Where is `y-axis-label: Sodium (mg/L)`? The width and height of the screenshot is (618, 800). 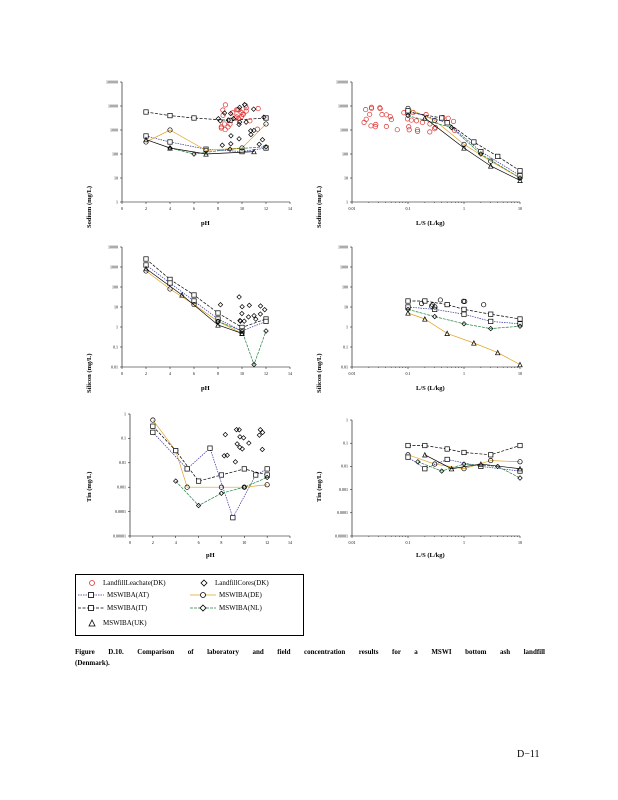 y-axis-label: Sodium (mg/L) is located at coordinates (89, 206).